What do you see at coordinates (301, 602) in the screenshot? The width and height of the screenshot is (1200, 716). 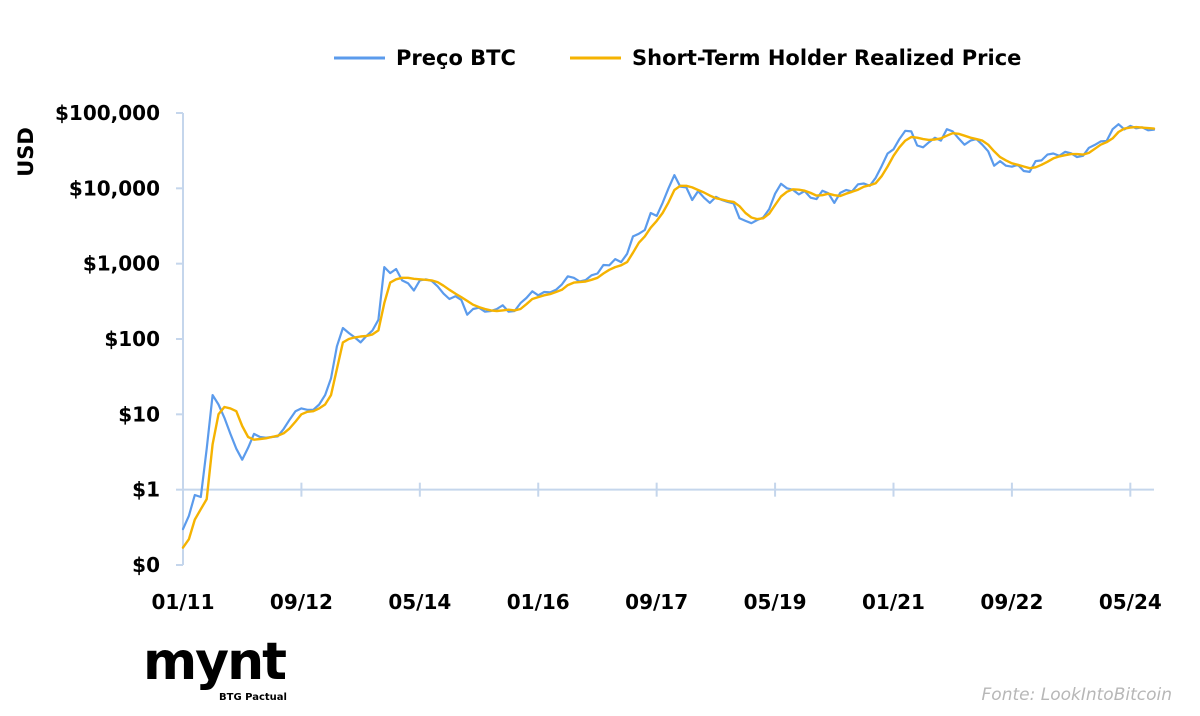 I see `x-tick-label: 09/12` at bounding box center [301, 602].